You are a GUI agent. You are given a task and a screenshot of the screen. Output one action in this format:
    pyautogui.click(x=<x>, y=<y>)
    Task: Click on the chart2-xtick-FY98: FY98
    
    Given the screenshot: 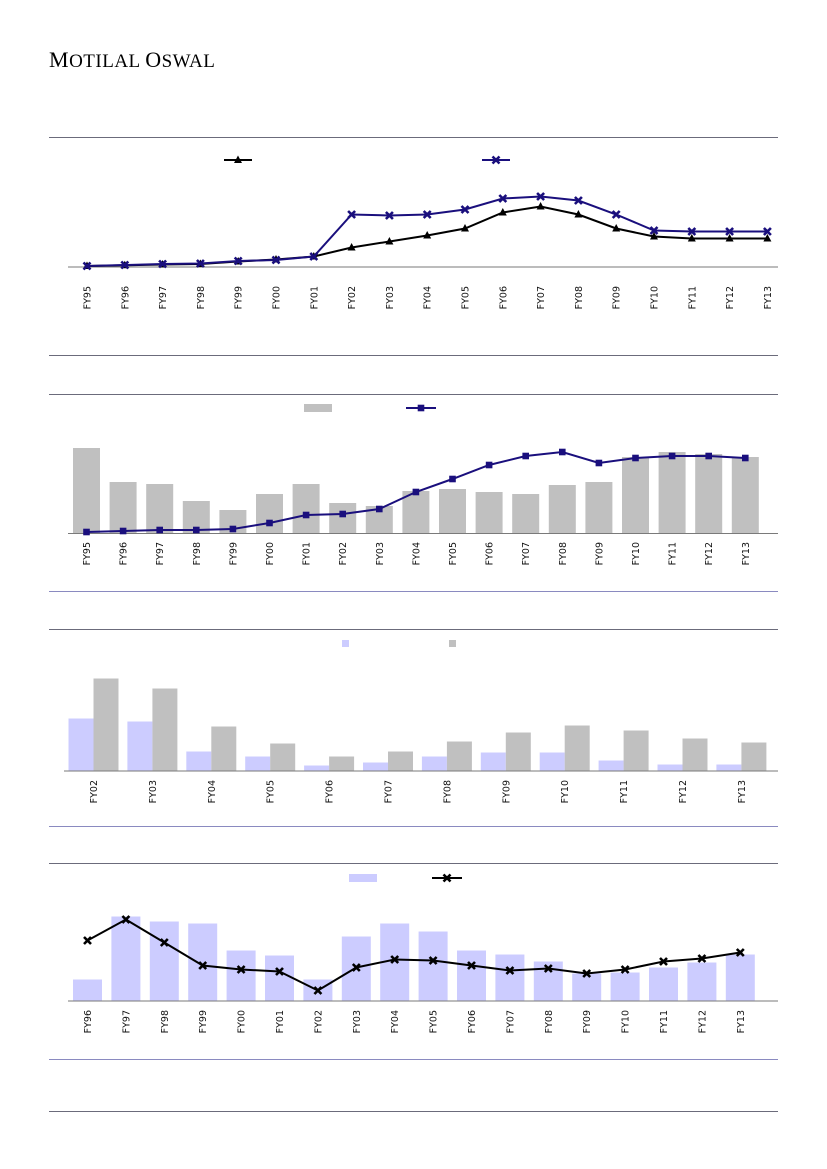 What is the action you would take?
    pyautogui.click(x=197, y=553)
    